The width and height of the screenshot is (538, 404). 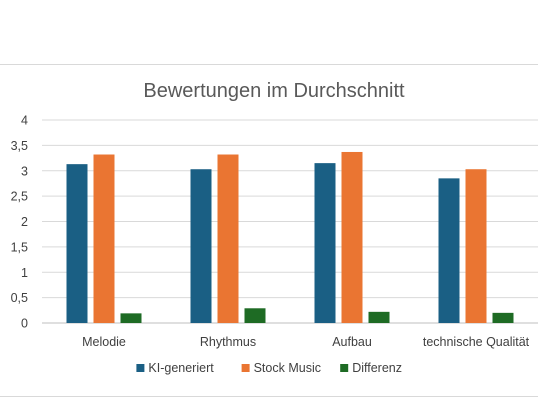 What do you see at coordinates (24, 222) in the screenshot?
I see `y-tick-label: 2` at bounding box center [24, 222].